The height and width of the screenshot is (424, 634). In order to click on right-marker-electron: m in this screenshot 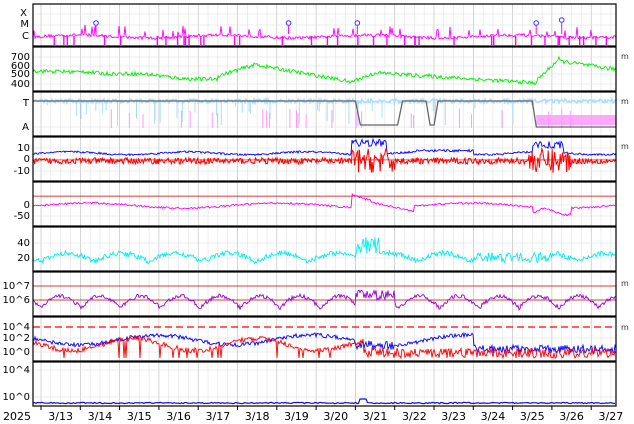, I will do `click(625, 283)`.